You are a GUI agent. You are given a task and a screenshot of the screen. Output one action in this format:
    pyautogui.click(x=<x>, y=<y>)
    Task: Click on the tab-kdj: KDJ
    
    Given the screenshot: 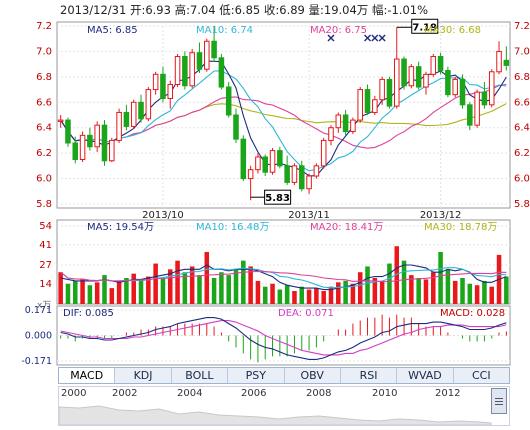 What is the action you would take?
    pyautogui.click(x=143, y=375)
    